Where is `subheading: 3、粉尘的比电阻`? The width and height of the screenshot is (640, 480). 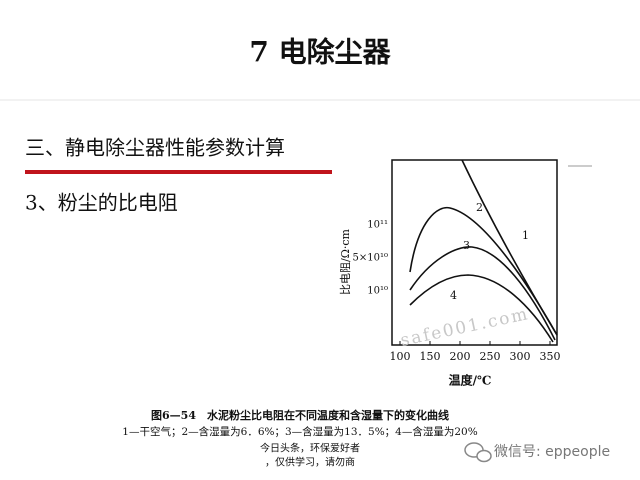
subheading: 3、粉尘的比电阻 is located at coordinates (101, 203).